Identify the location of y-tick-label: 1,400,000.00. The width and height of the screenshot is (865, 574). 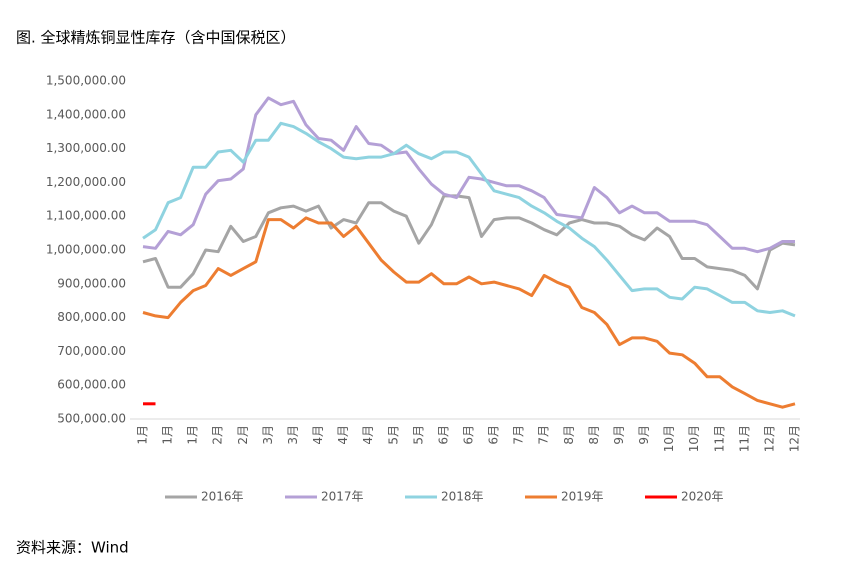
(86, 114).